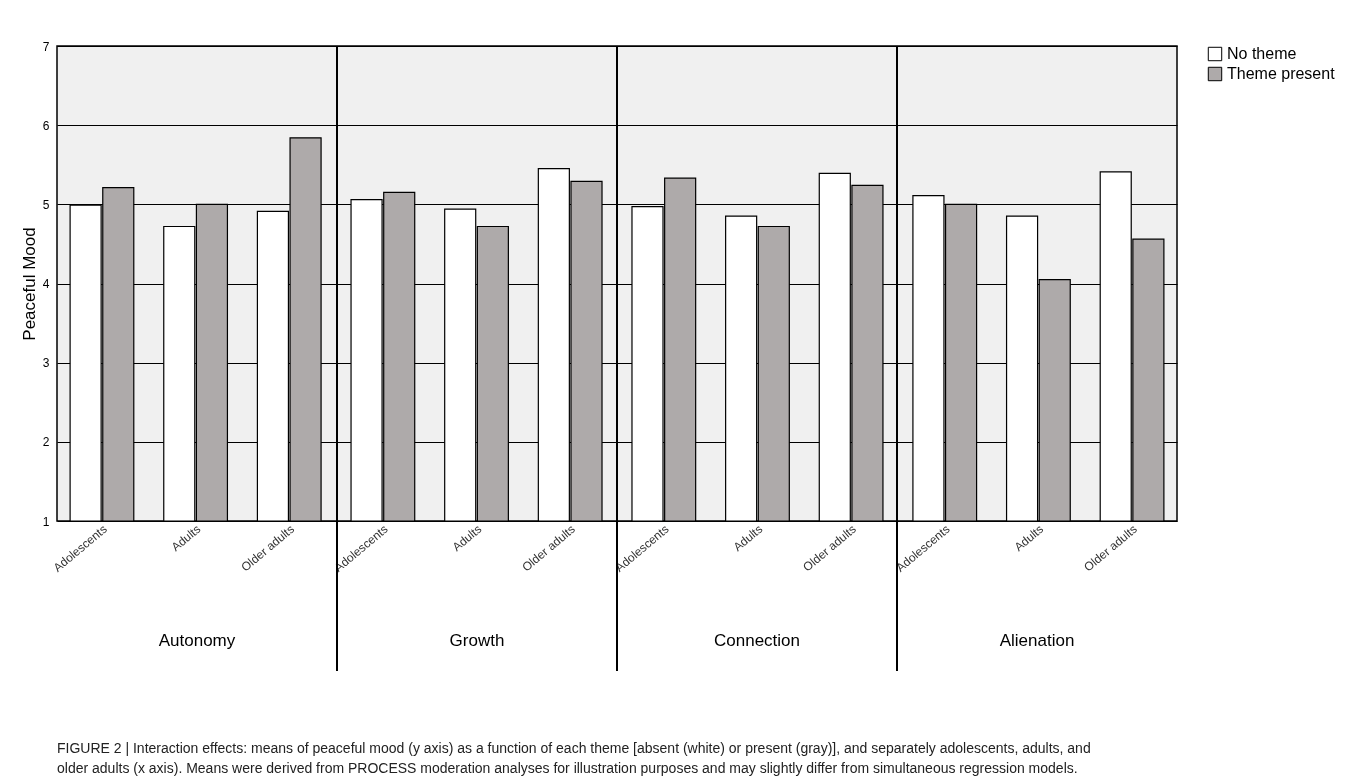 The width and height of the screenshot is (1355, 783). What do you see at coordinates (46, 521) in the screenshot?
I see `y-tick-label: 1` at bounding box center [46, 521].